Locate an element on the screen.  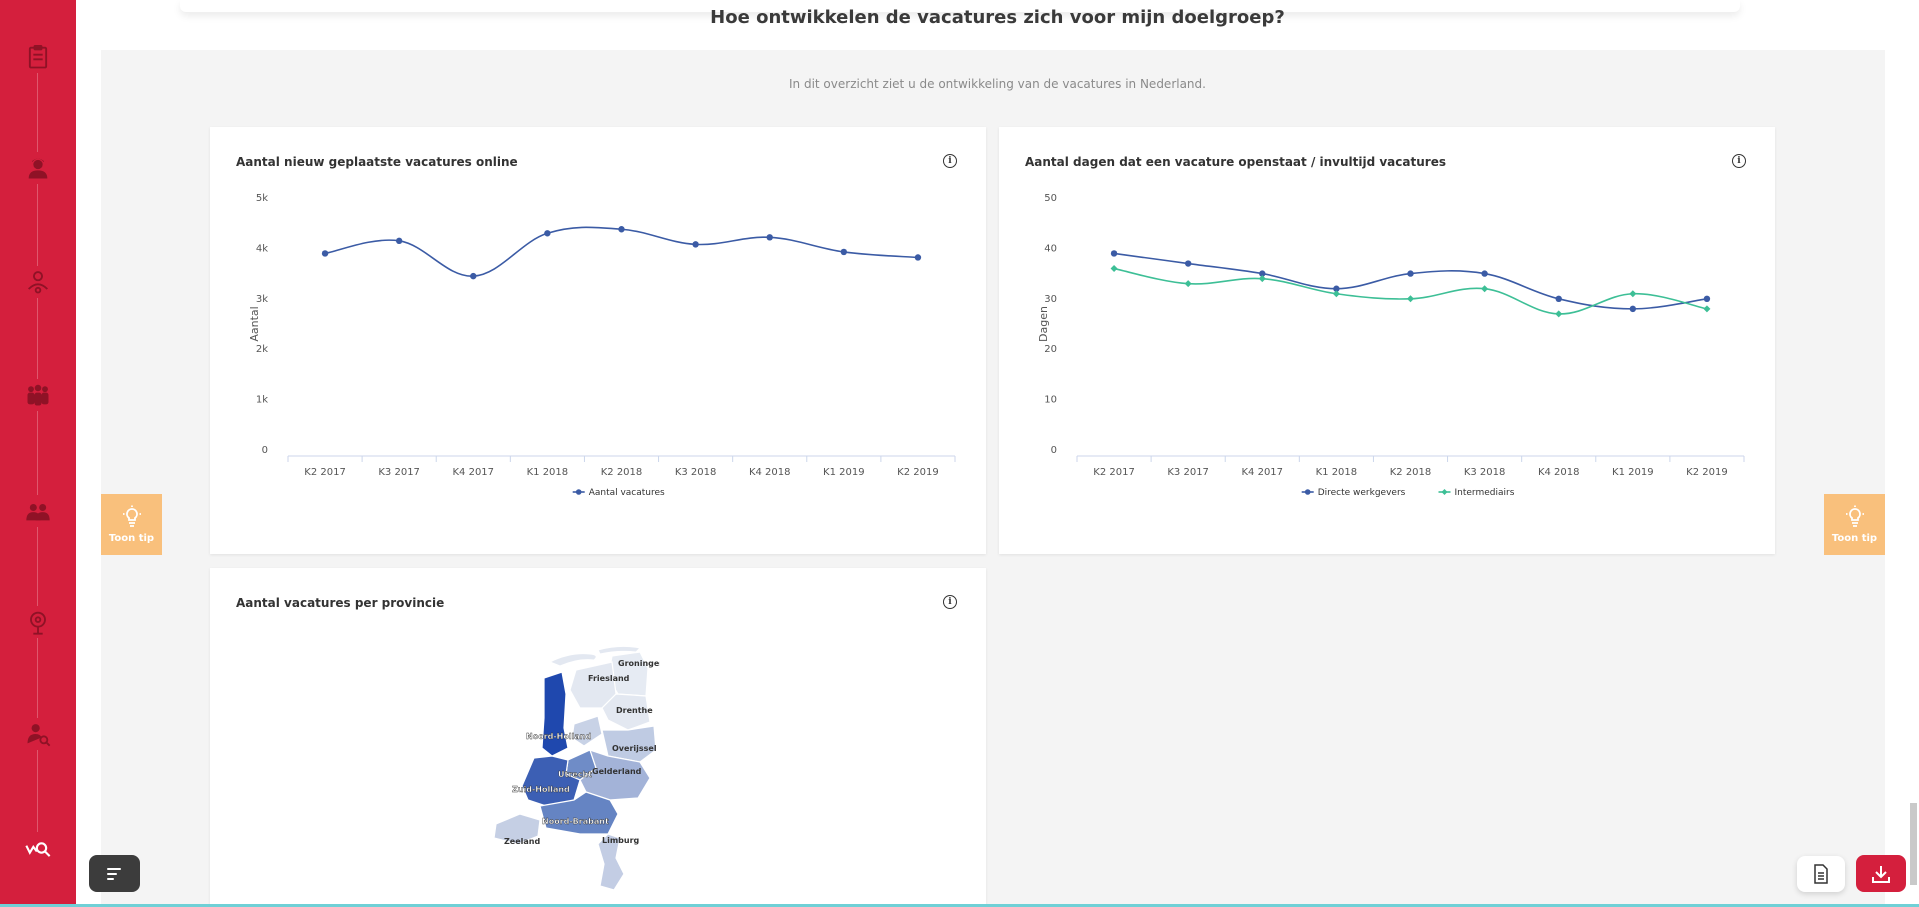
legend-label: Intermediairs is located at coordinates (1485, 493).